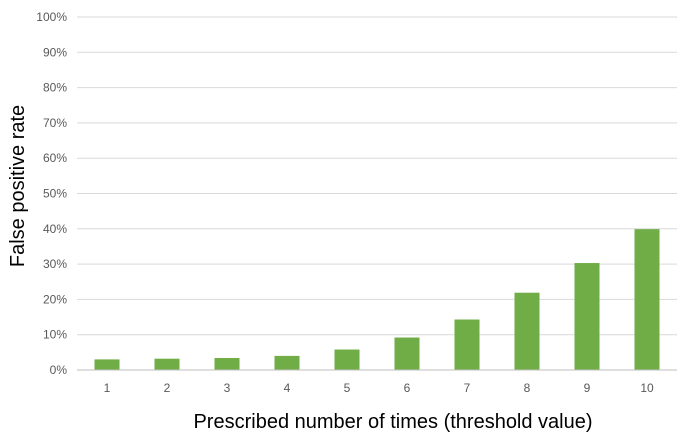 Image resolution: width=678 pixels, height=434 pixels. What do you see at coordinates (107, 388) in the screenshot?
I see `x-tick-label: 1` at bounding box center [107, 388].